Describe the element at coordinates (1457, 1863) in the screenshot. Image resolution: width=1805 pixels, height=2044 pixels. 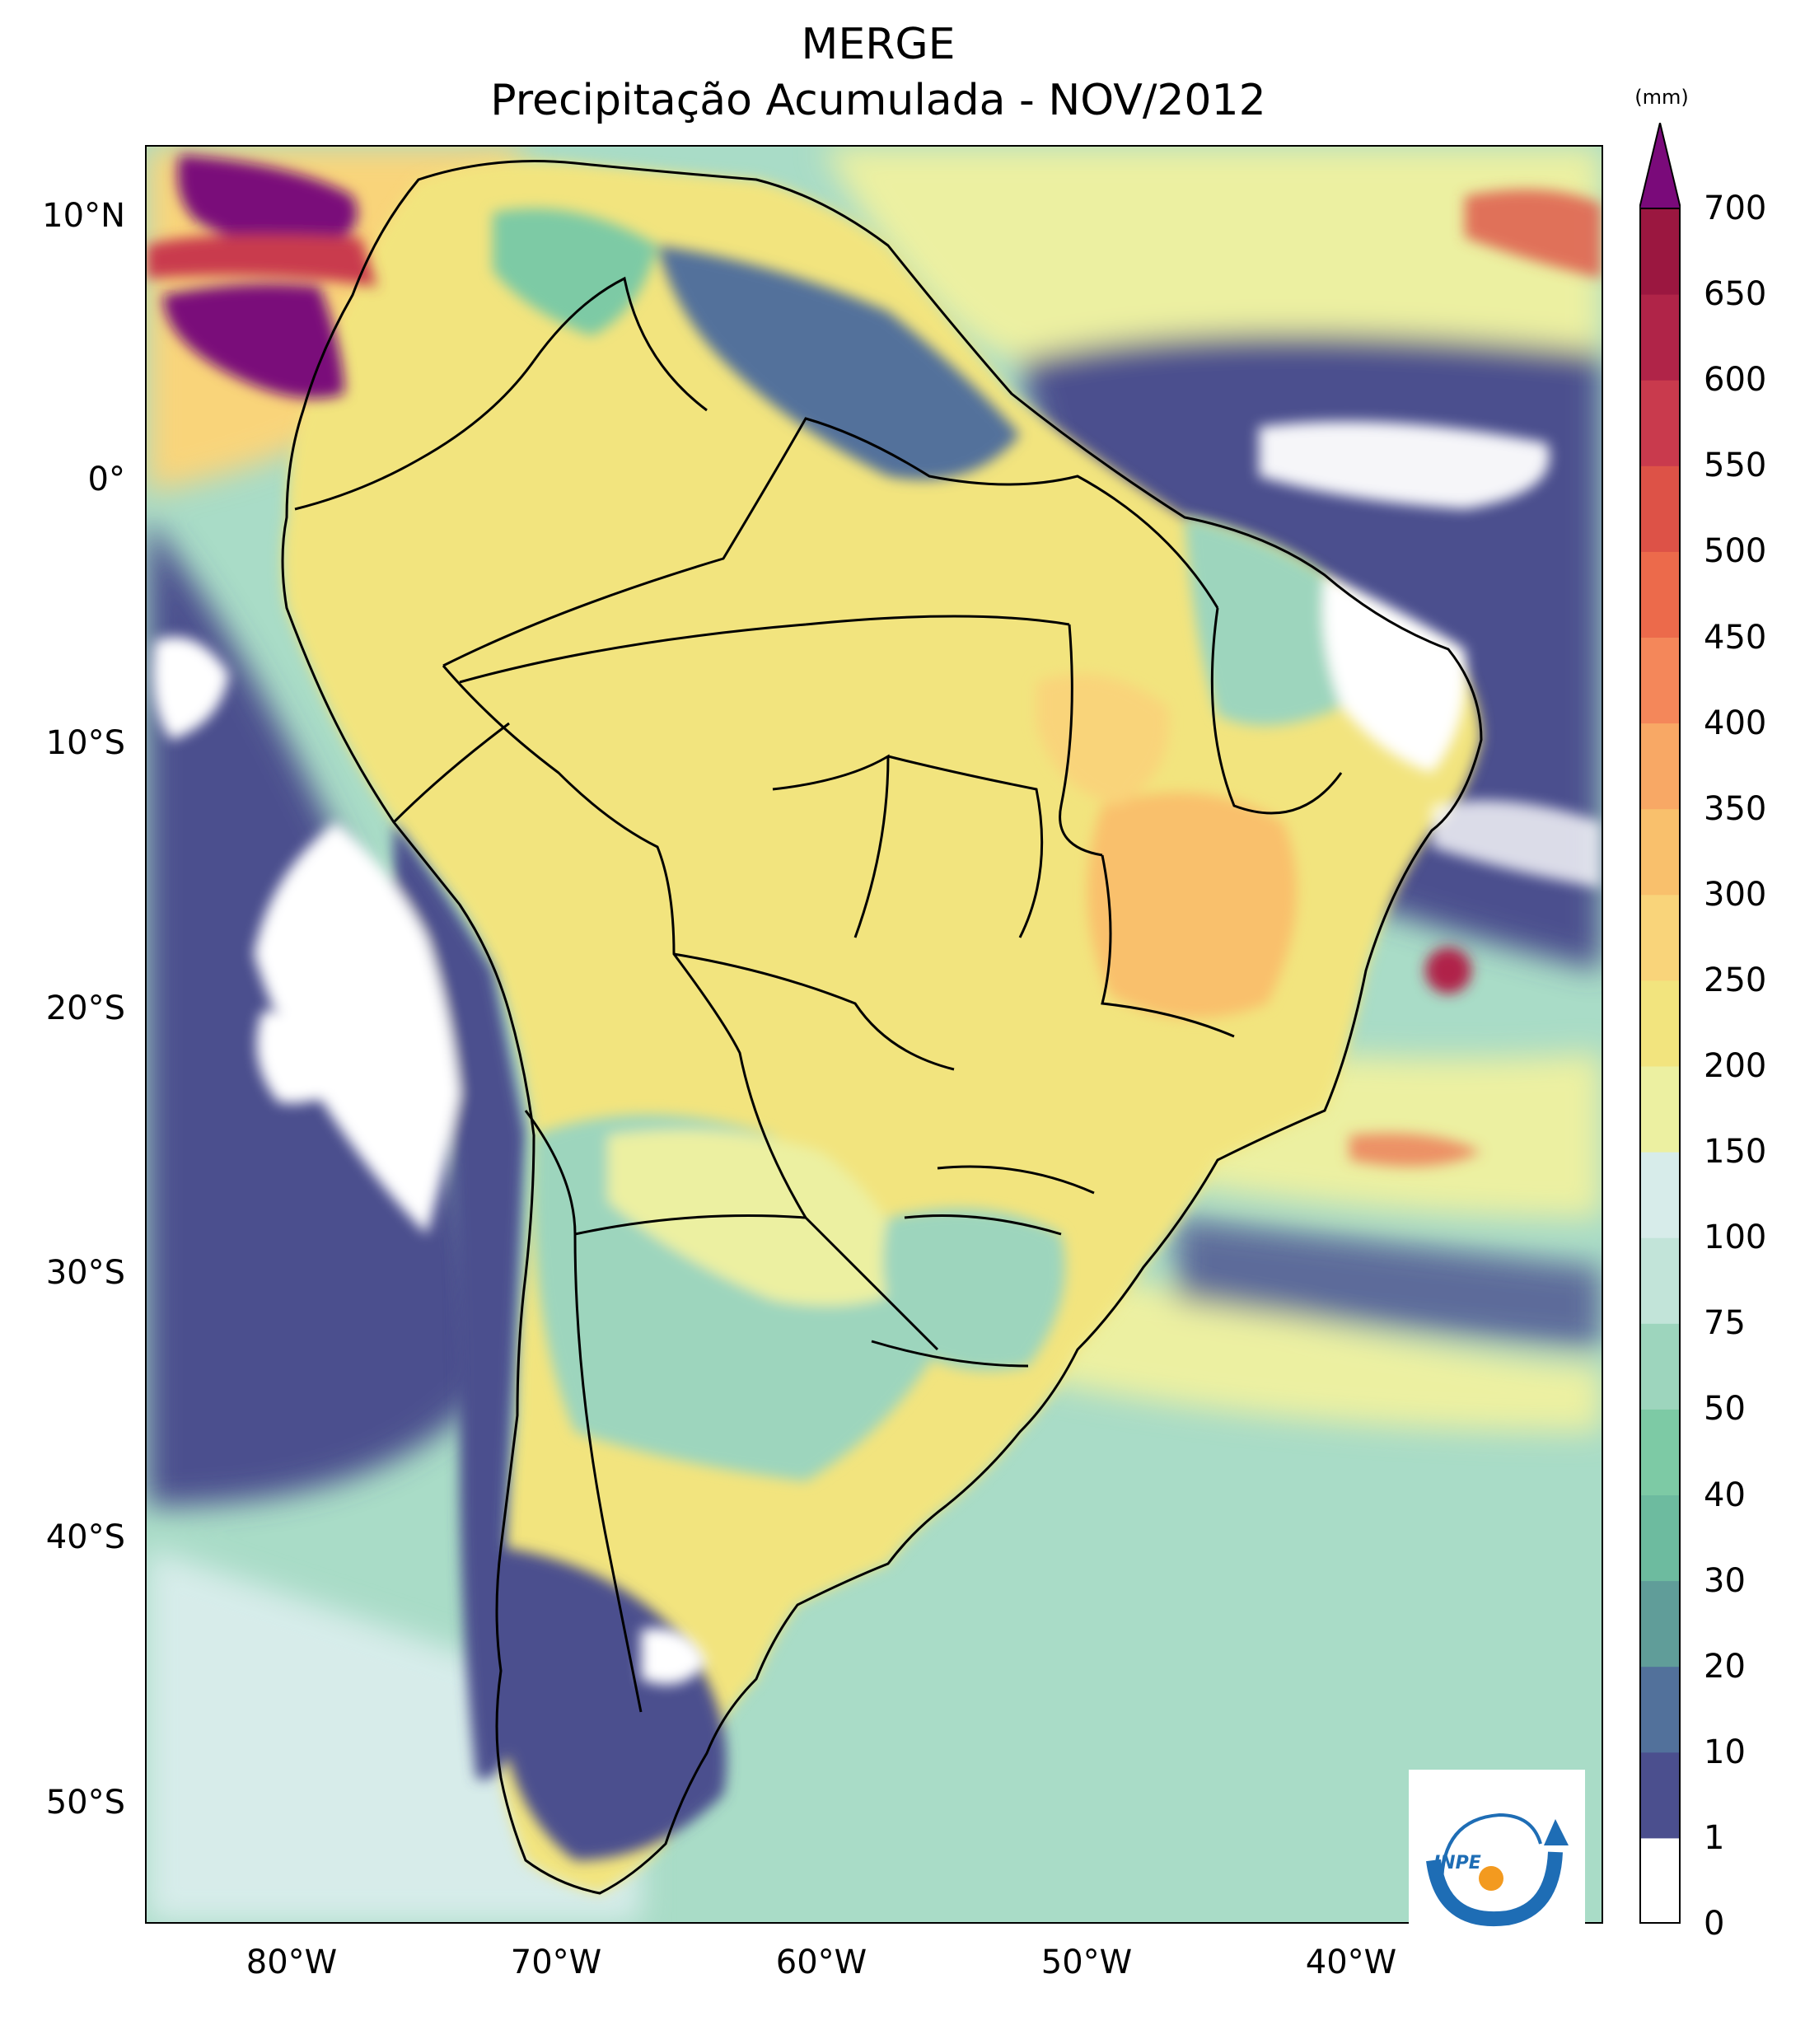
I see `logo-text: INPE` at that location.